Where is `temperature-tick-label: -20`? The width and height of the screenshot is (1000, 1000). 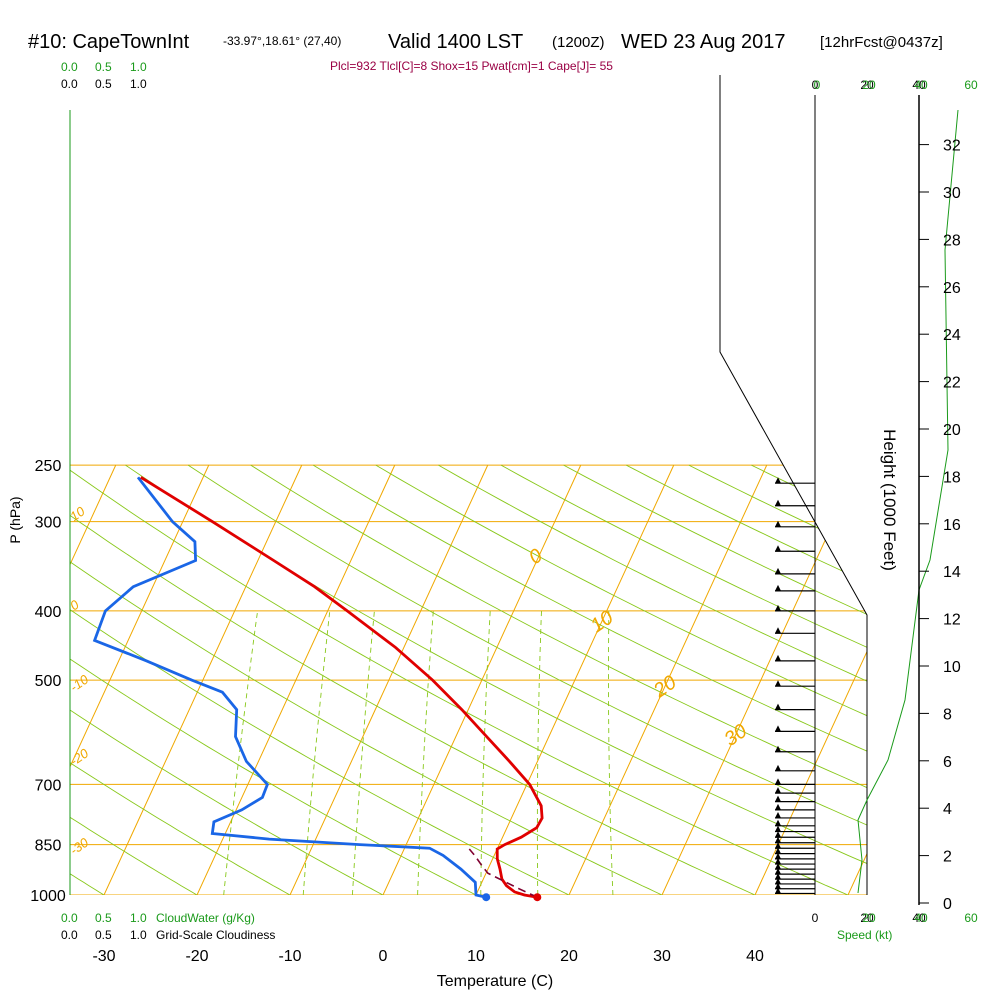
temperature-tick-label: -20 is located at coordinates (196, 956).